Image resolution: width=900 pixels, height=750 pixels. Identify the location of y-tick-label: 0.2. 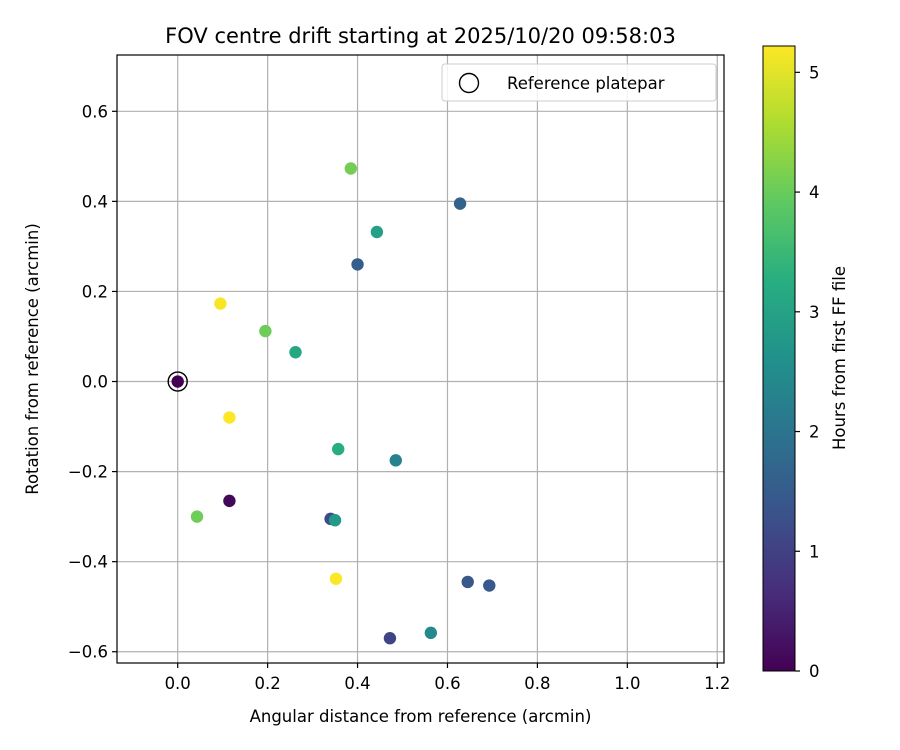
(95, 291).